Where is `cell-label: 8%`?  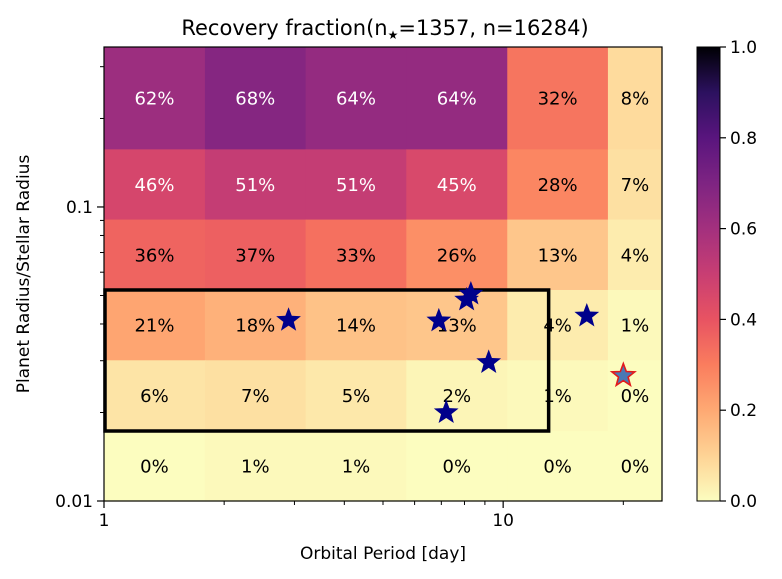 cell-label: 8% is located at coordinates (635, 99).